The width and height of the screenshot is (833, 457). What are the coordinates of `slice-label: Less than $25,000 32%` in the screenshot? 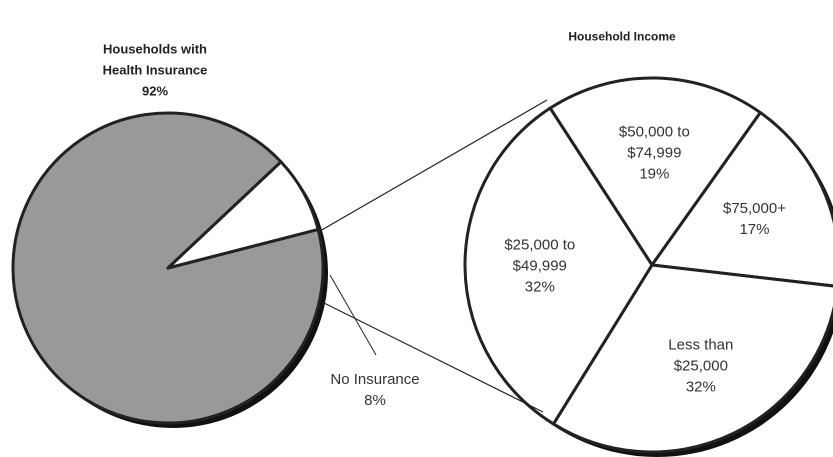 It's located at (701, 366).